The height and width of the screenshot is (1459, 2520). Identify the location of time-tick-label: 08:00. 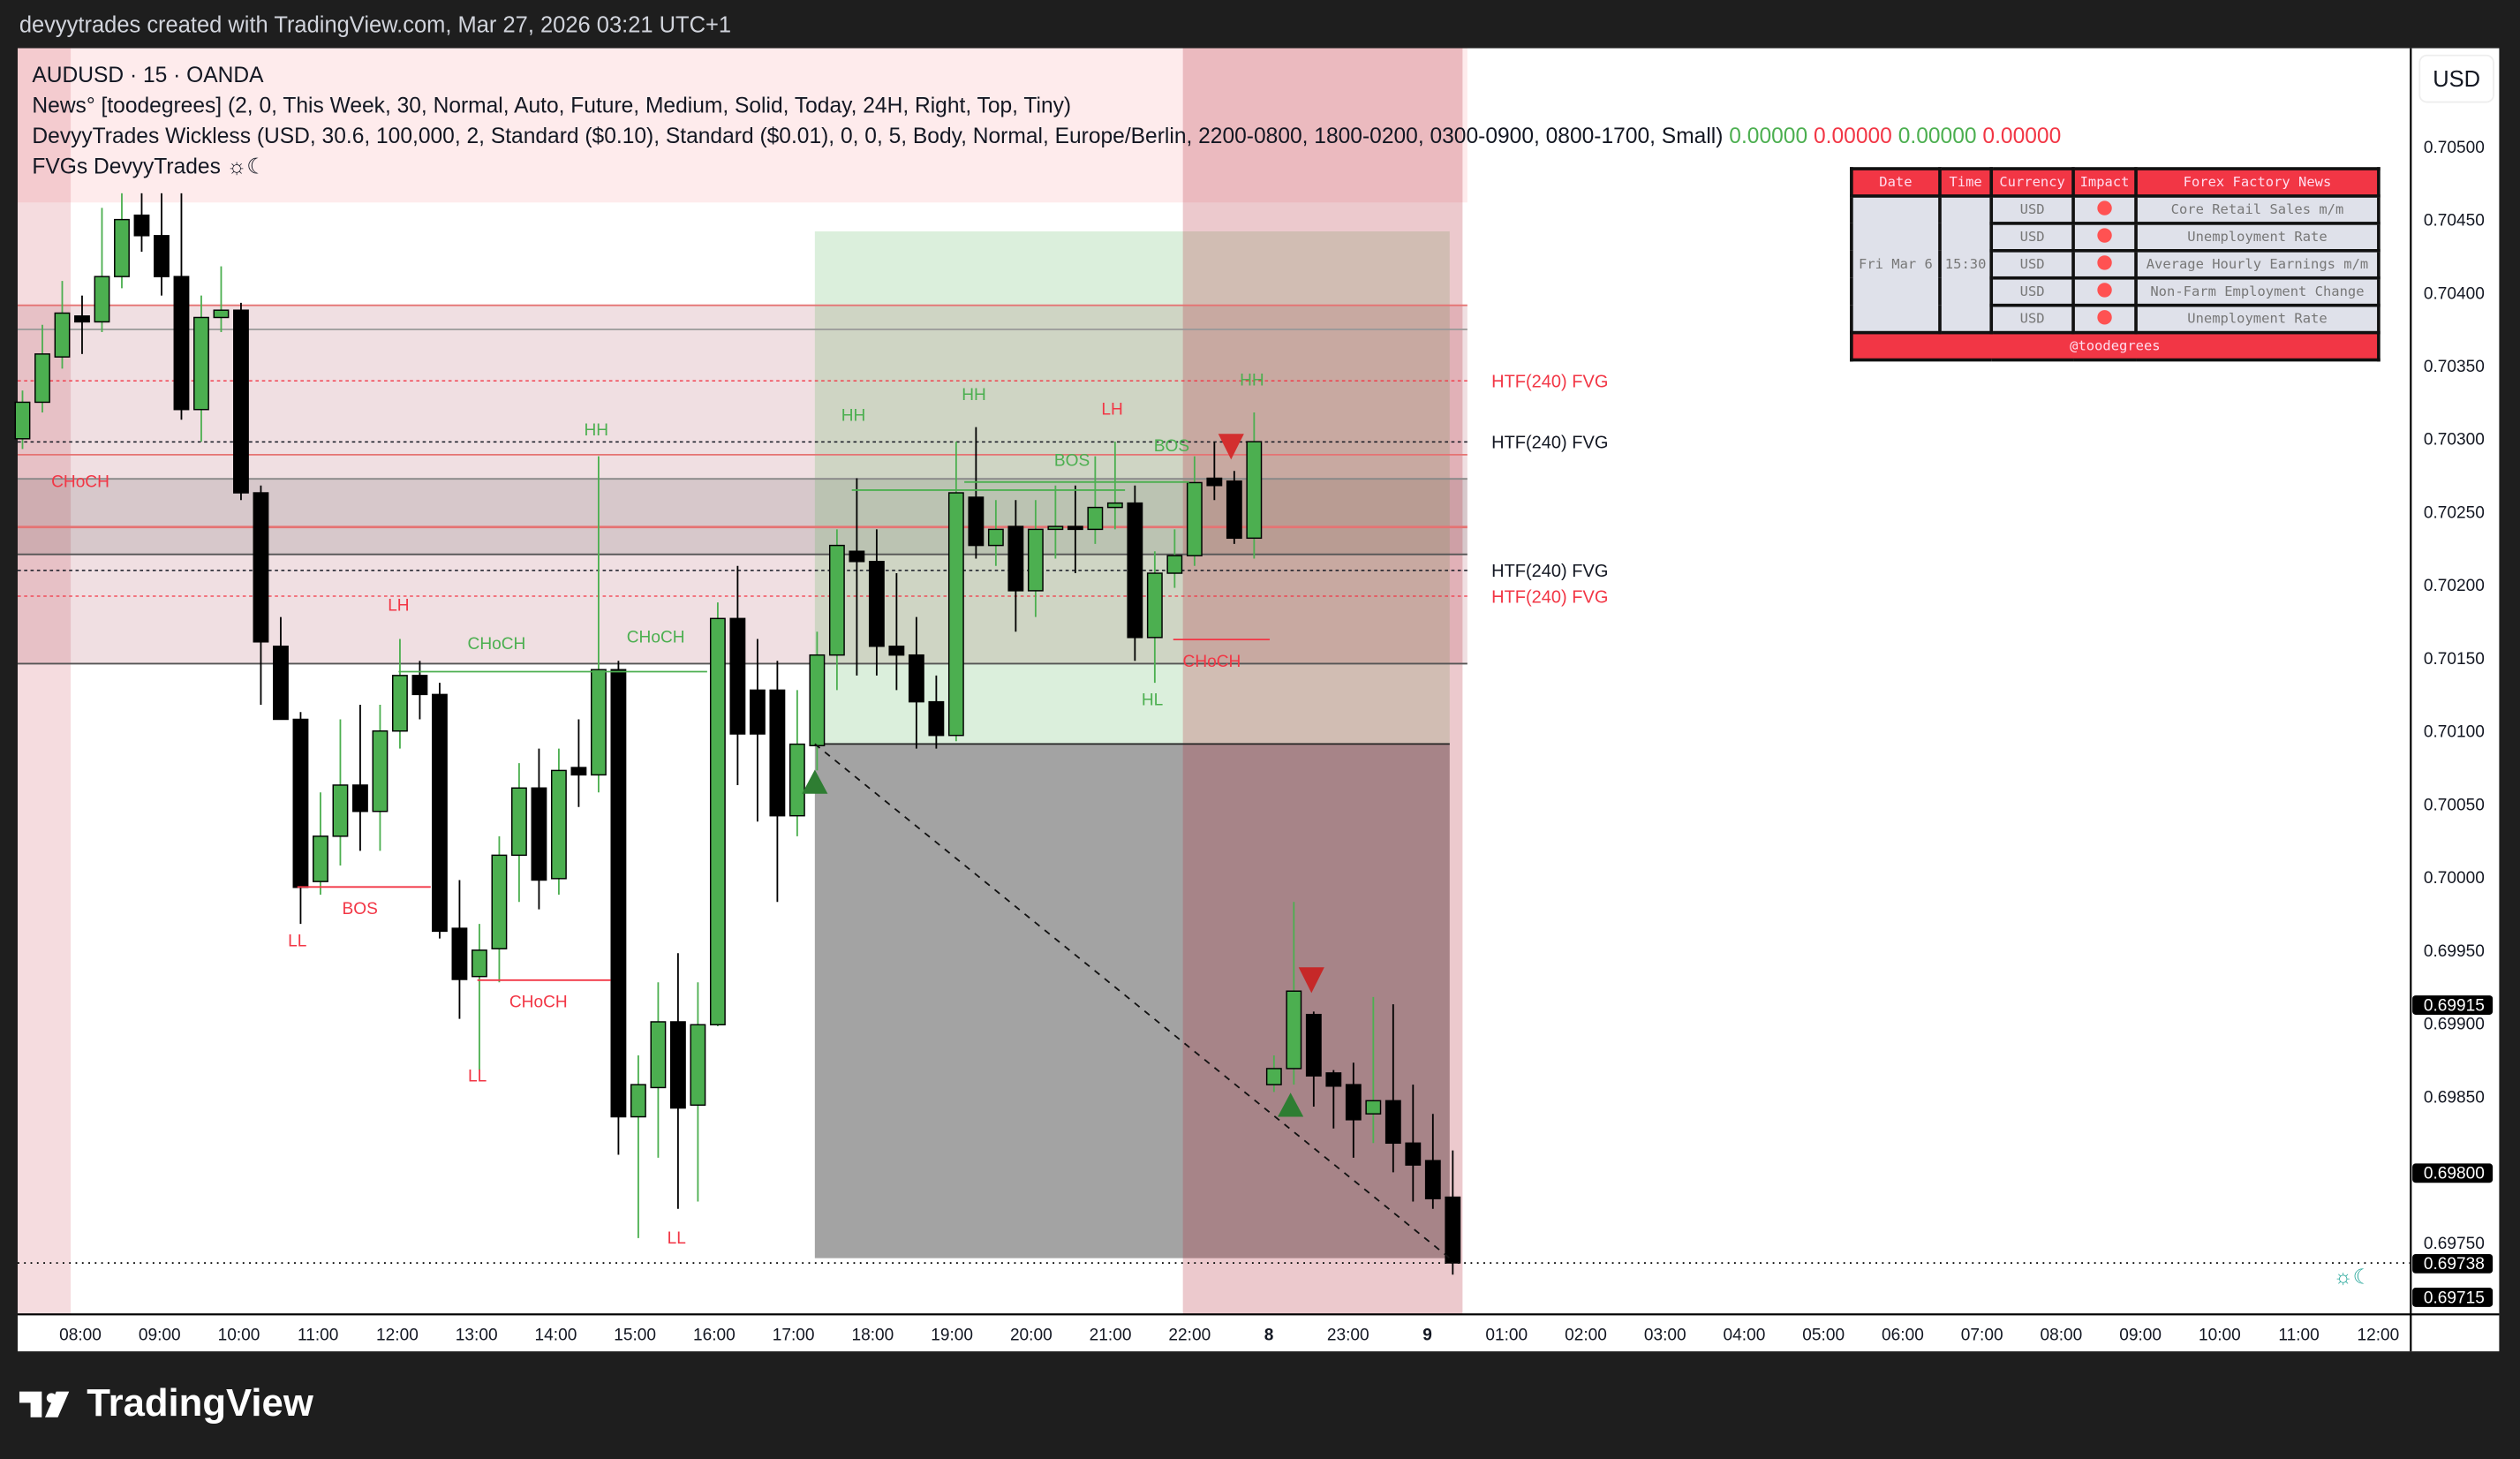
(80, 1335).